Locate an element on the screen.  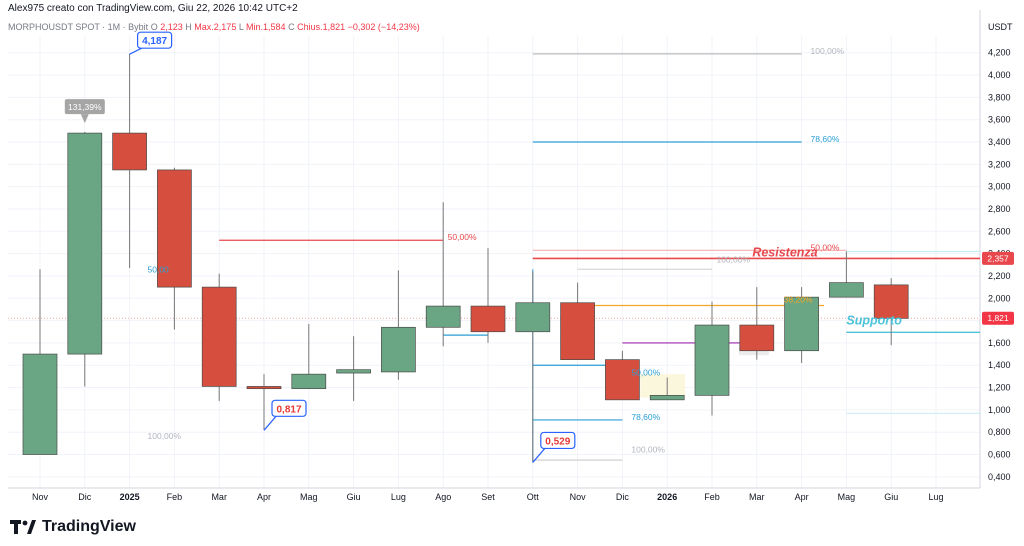
fib-zone-fill is located at coordinates (663, 386).